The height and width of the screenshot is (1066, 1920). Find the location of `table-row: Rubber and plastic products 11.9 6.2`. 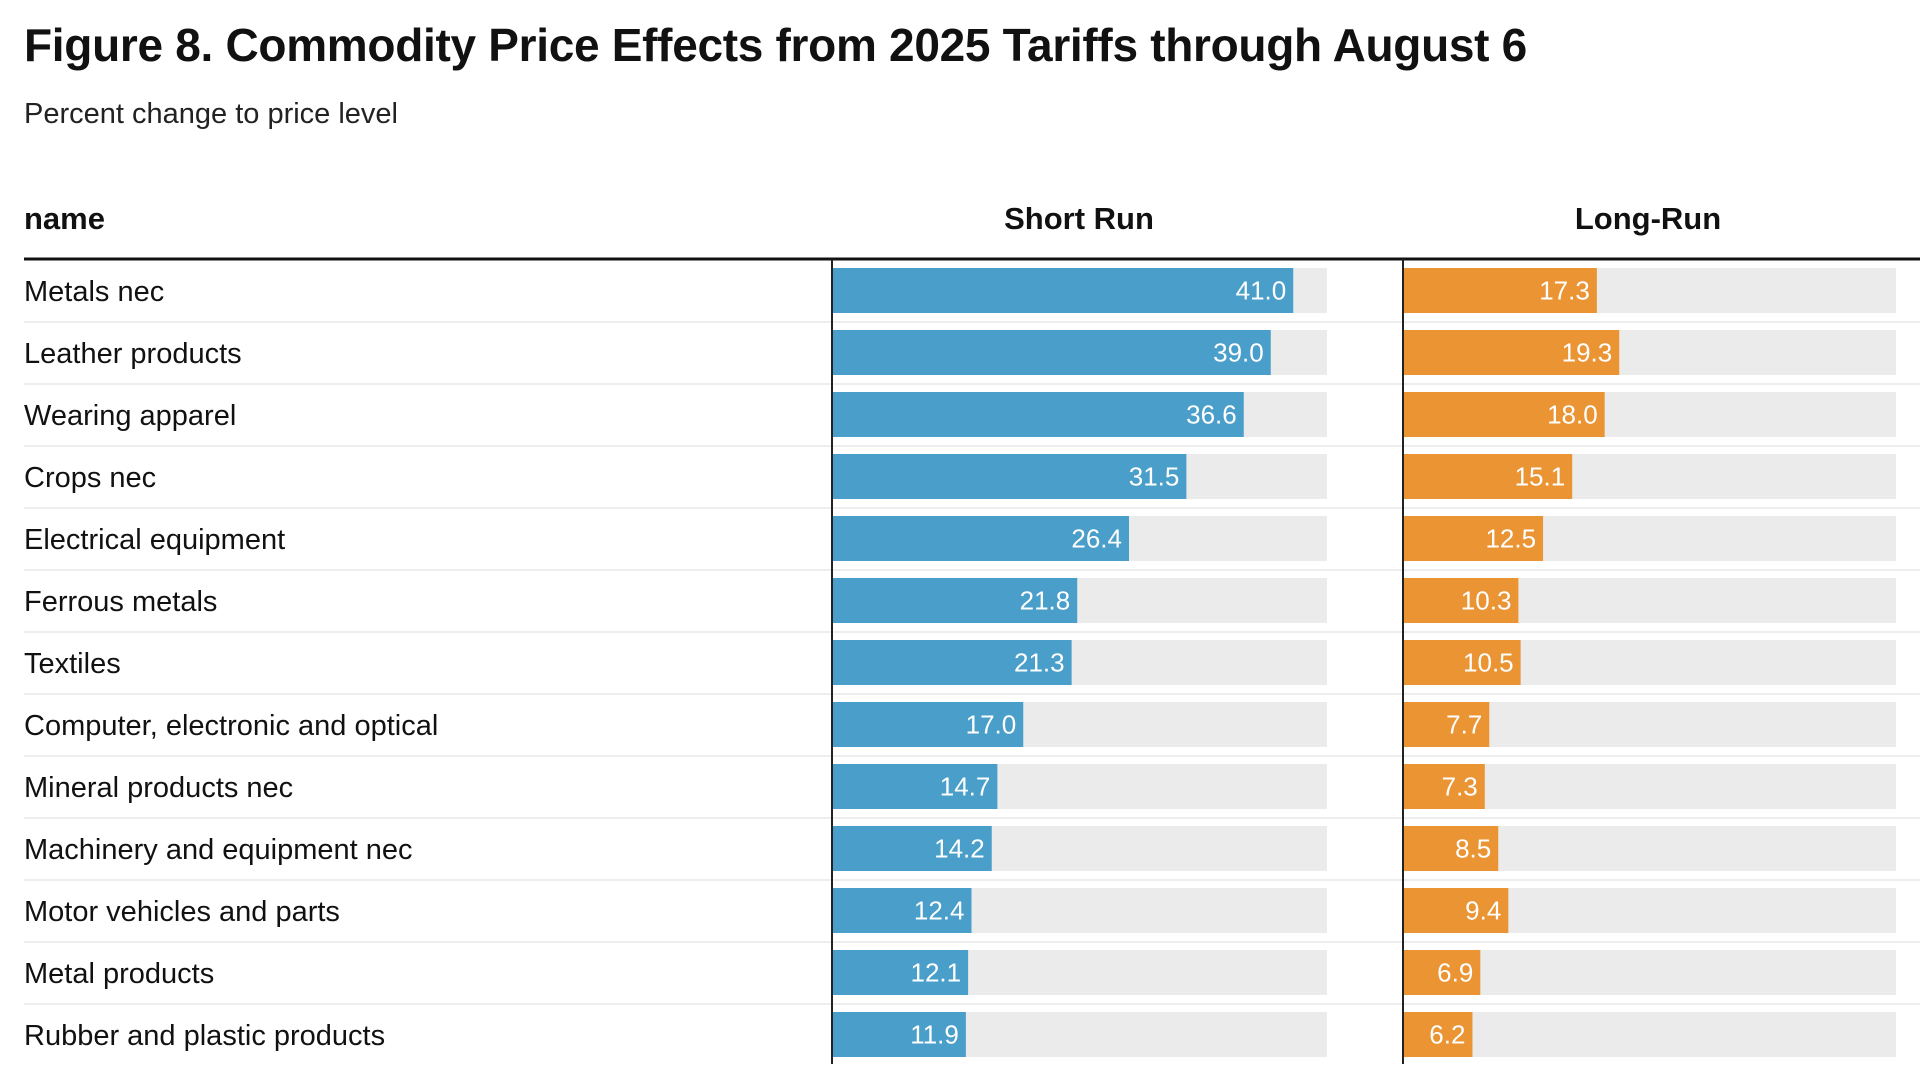

table-row: Rubber and plastic products 11.9 6.2 is located at coordinates (960, 1034).